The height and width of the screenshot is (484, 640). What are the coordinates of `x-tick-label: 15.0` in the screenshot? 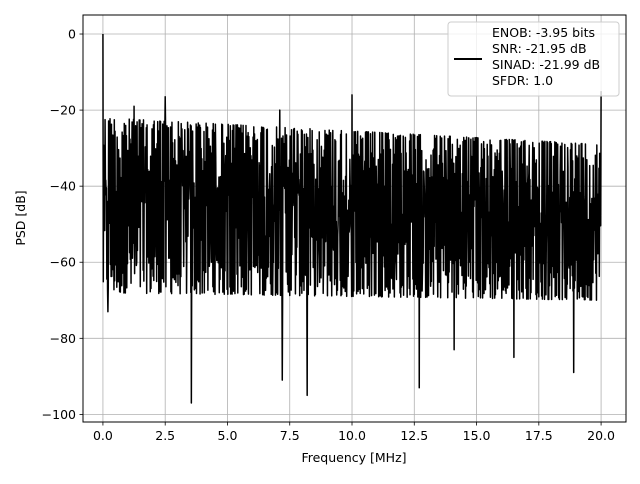 It's located at (477, 435).